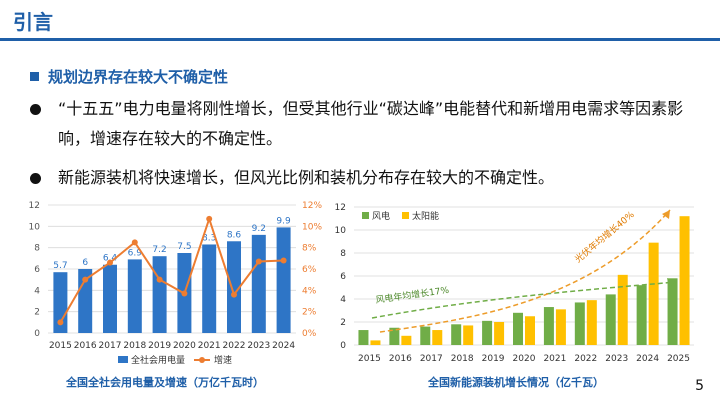  What do you see at coordinates (647, 359) in the screenshot?
I see `chart2-x-tick: 2024` at bounding box center [647, 359].